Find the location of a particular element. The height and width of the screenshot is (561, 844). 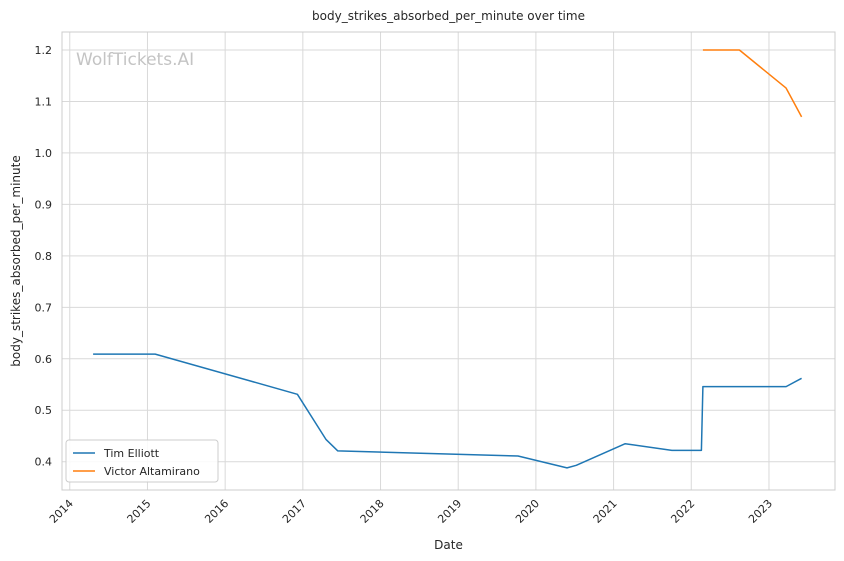

x-axis-label: Date is located at coordinates (448, 545).